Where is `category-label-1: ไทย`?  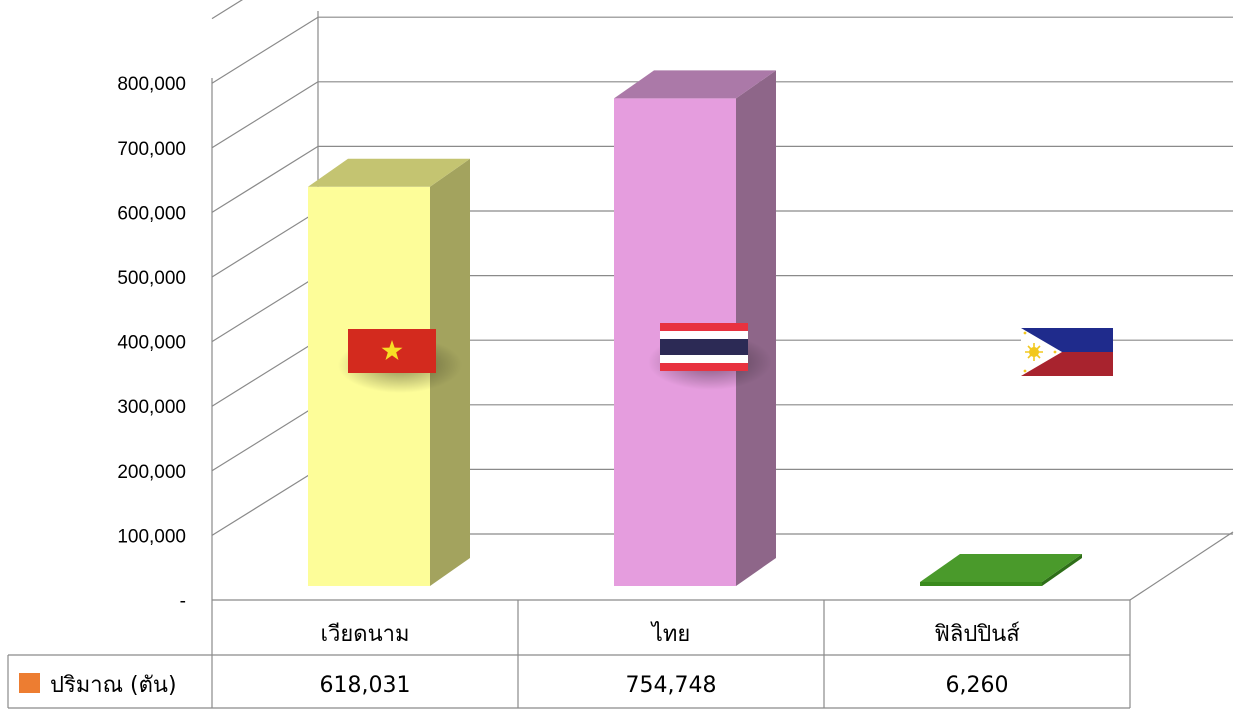
category-label-1: ไทย is located at coordinates (670, 634).